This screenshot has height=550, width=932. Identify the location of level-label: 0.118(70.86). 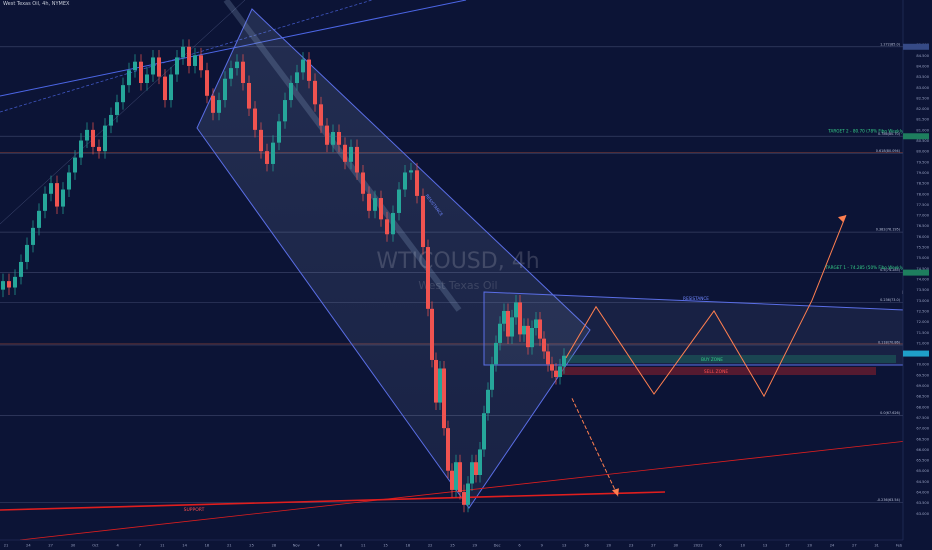
(889, 343).